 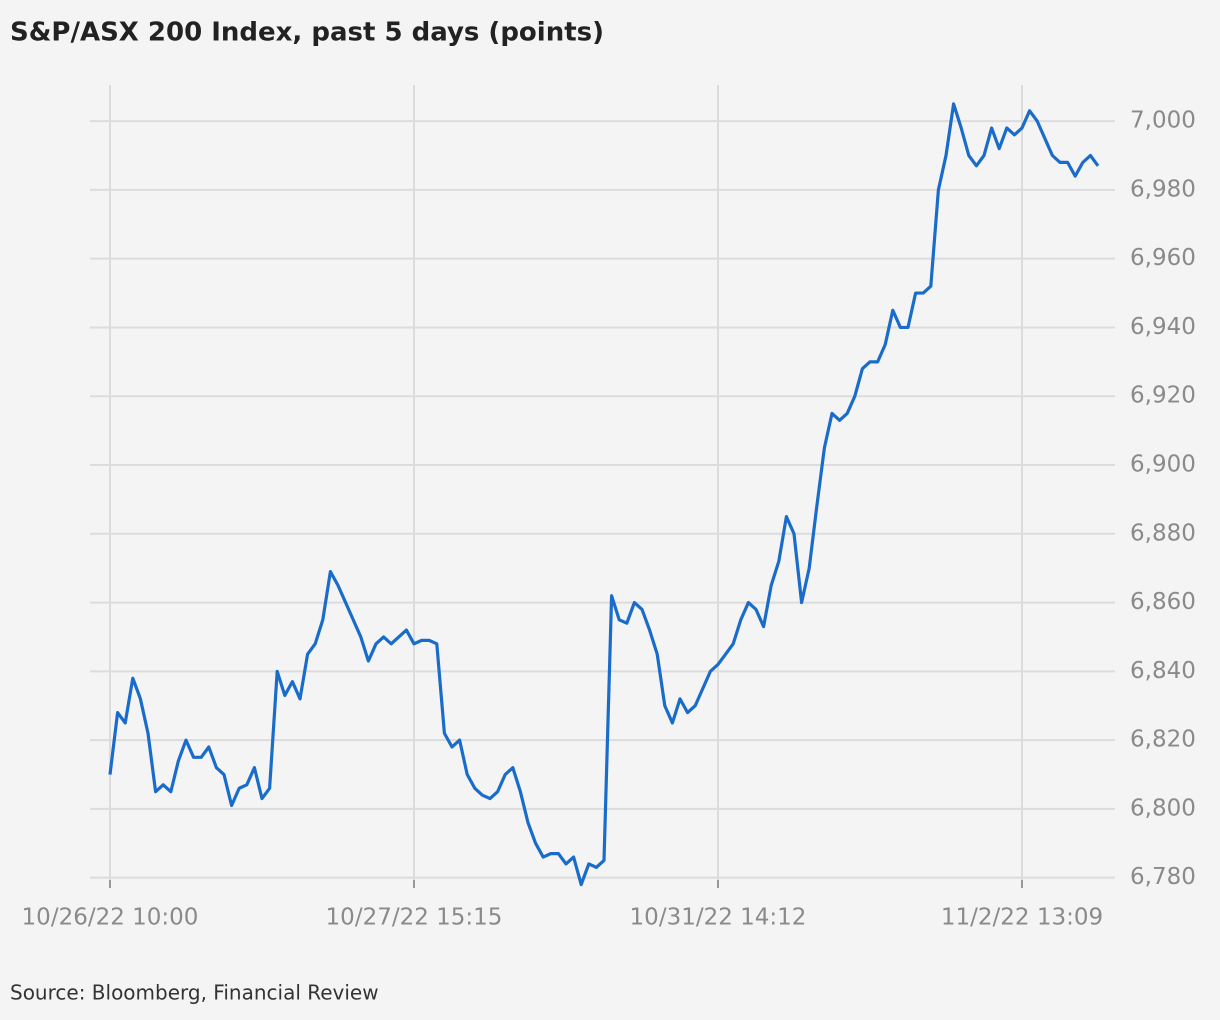 I want to click on y-tick-label: 6,880, so click(x=1163, y=533).